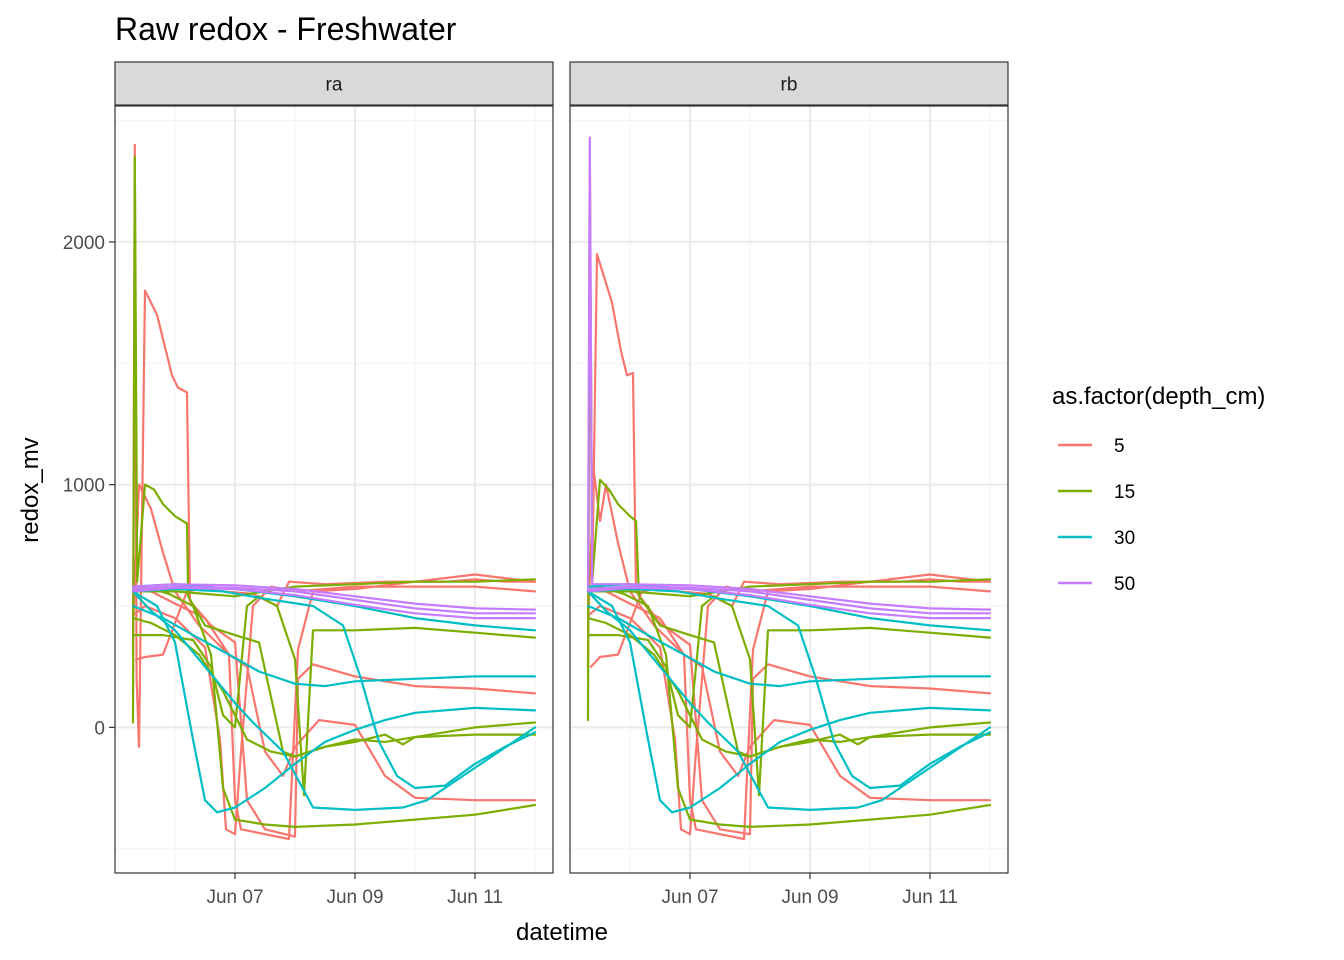 This screenshot has height=960, width=1344. Describe the element at coordinates (1091, 446) in the screenshot. I see `legend-entry-5: 5` at that location.